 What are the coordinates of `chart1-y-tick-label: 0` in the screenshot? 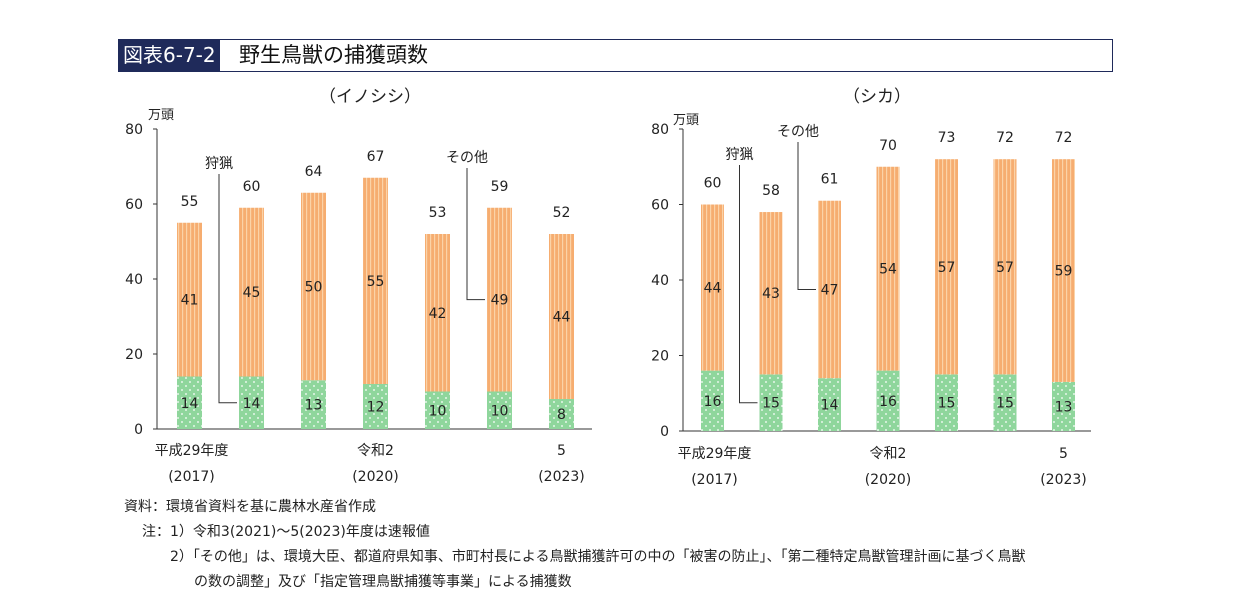 It's located at (138, 430).